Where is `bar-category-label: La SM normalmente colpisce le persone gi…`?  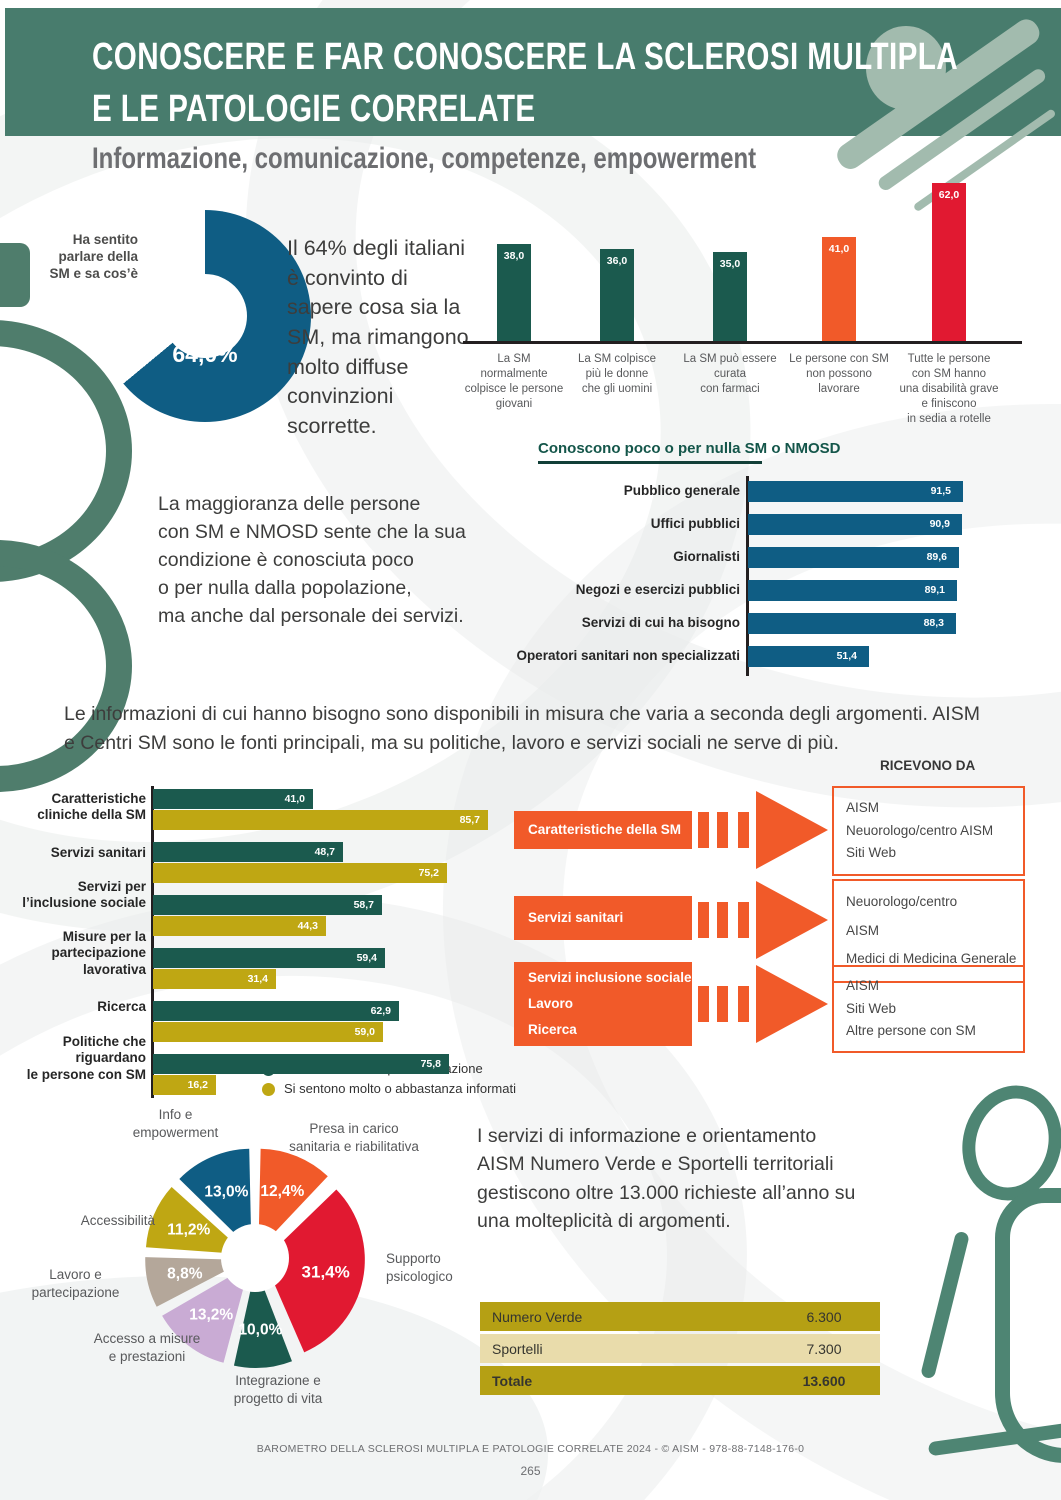 bar-category-label: La SM normalmente colpisce le persone gi… is located at coordinates (514, 381).